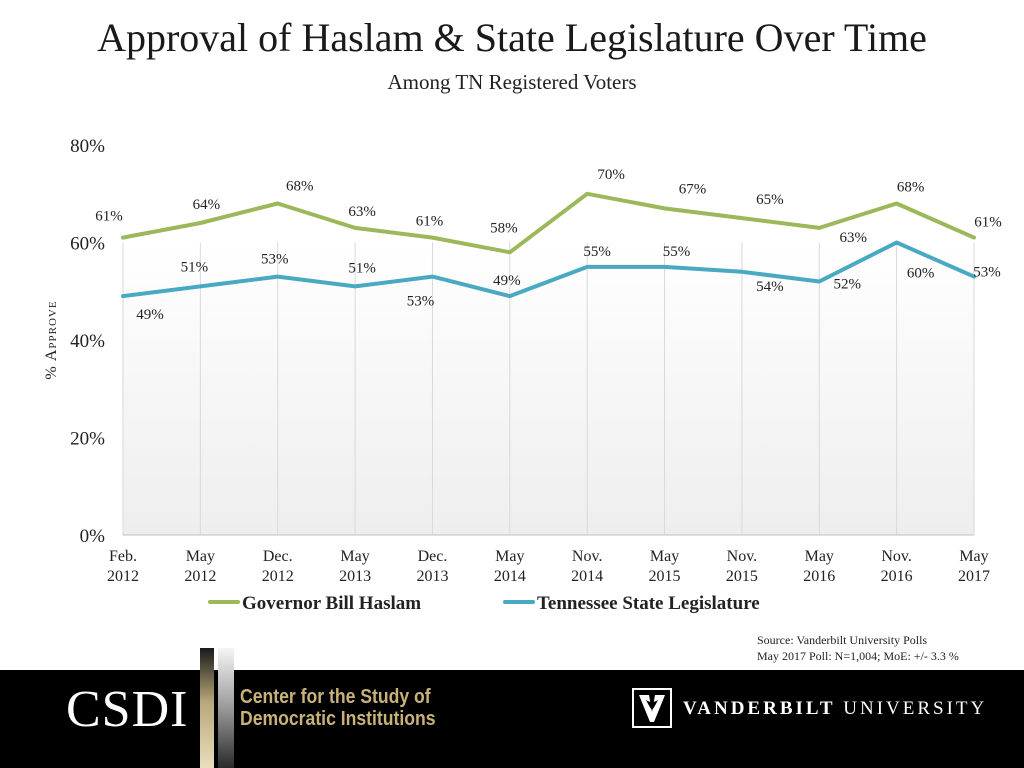  What do you see at coordinates (338, 719) in the screenshot?
I see `center-name-line2: Democratic Institutions` at bounding box center [338, 719].